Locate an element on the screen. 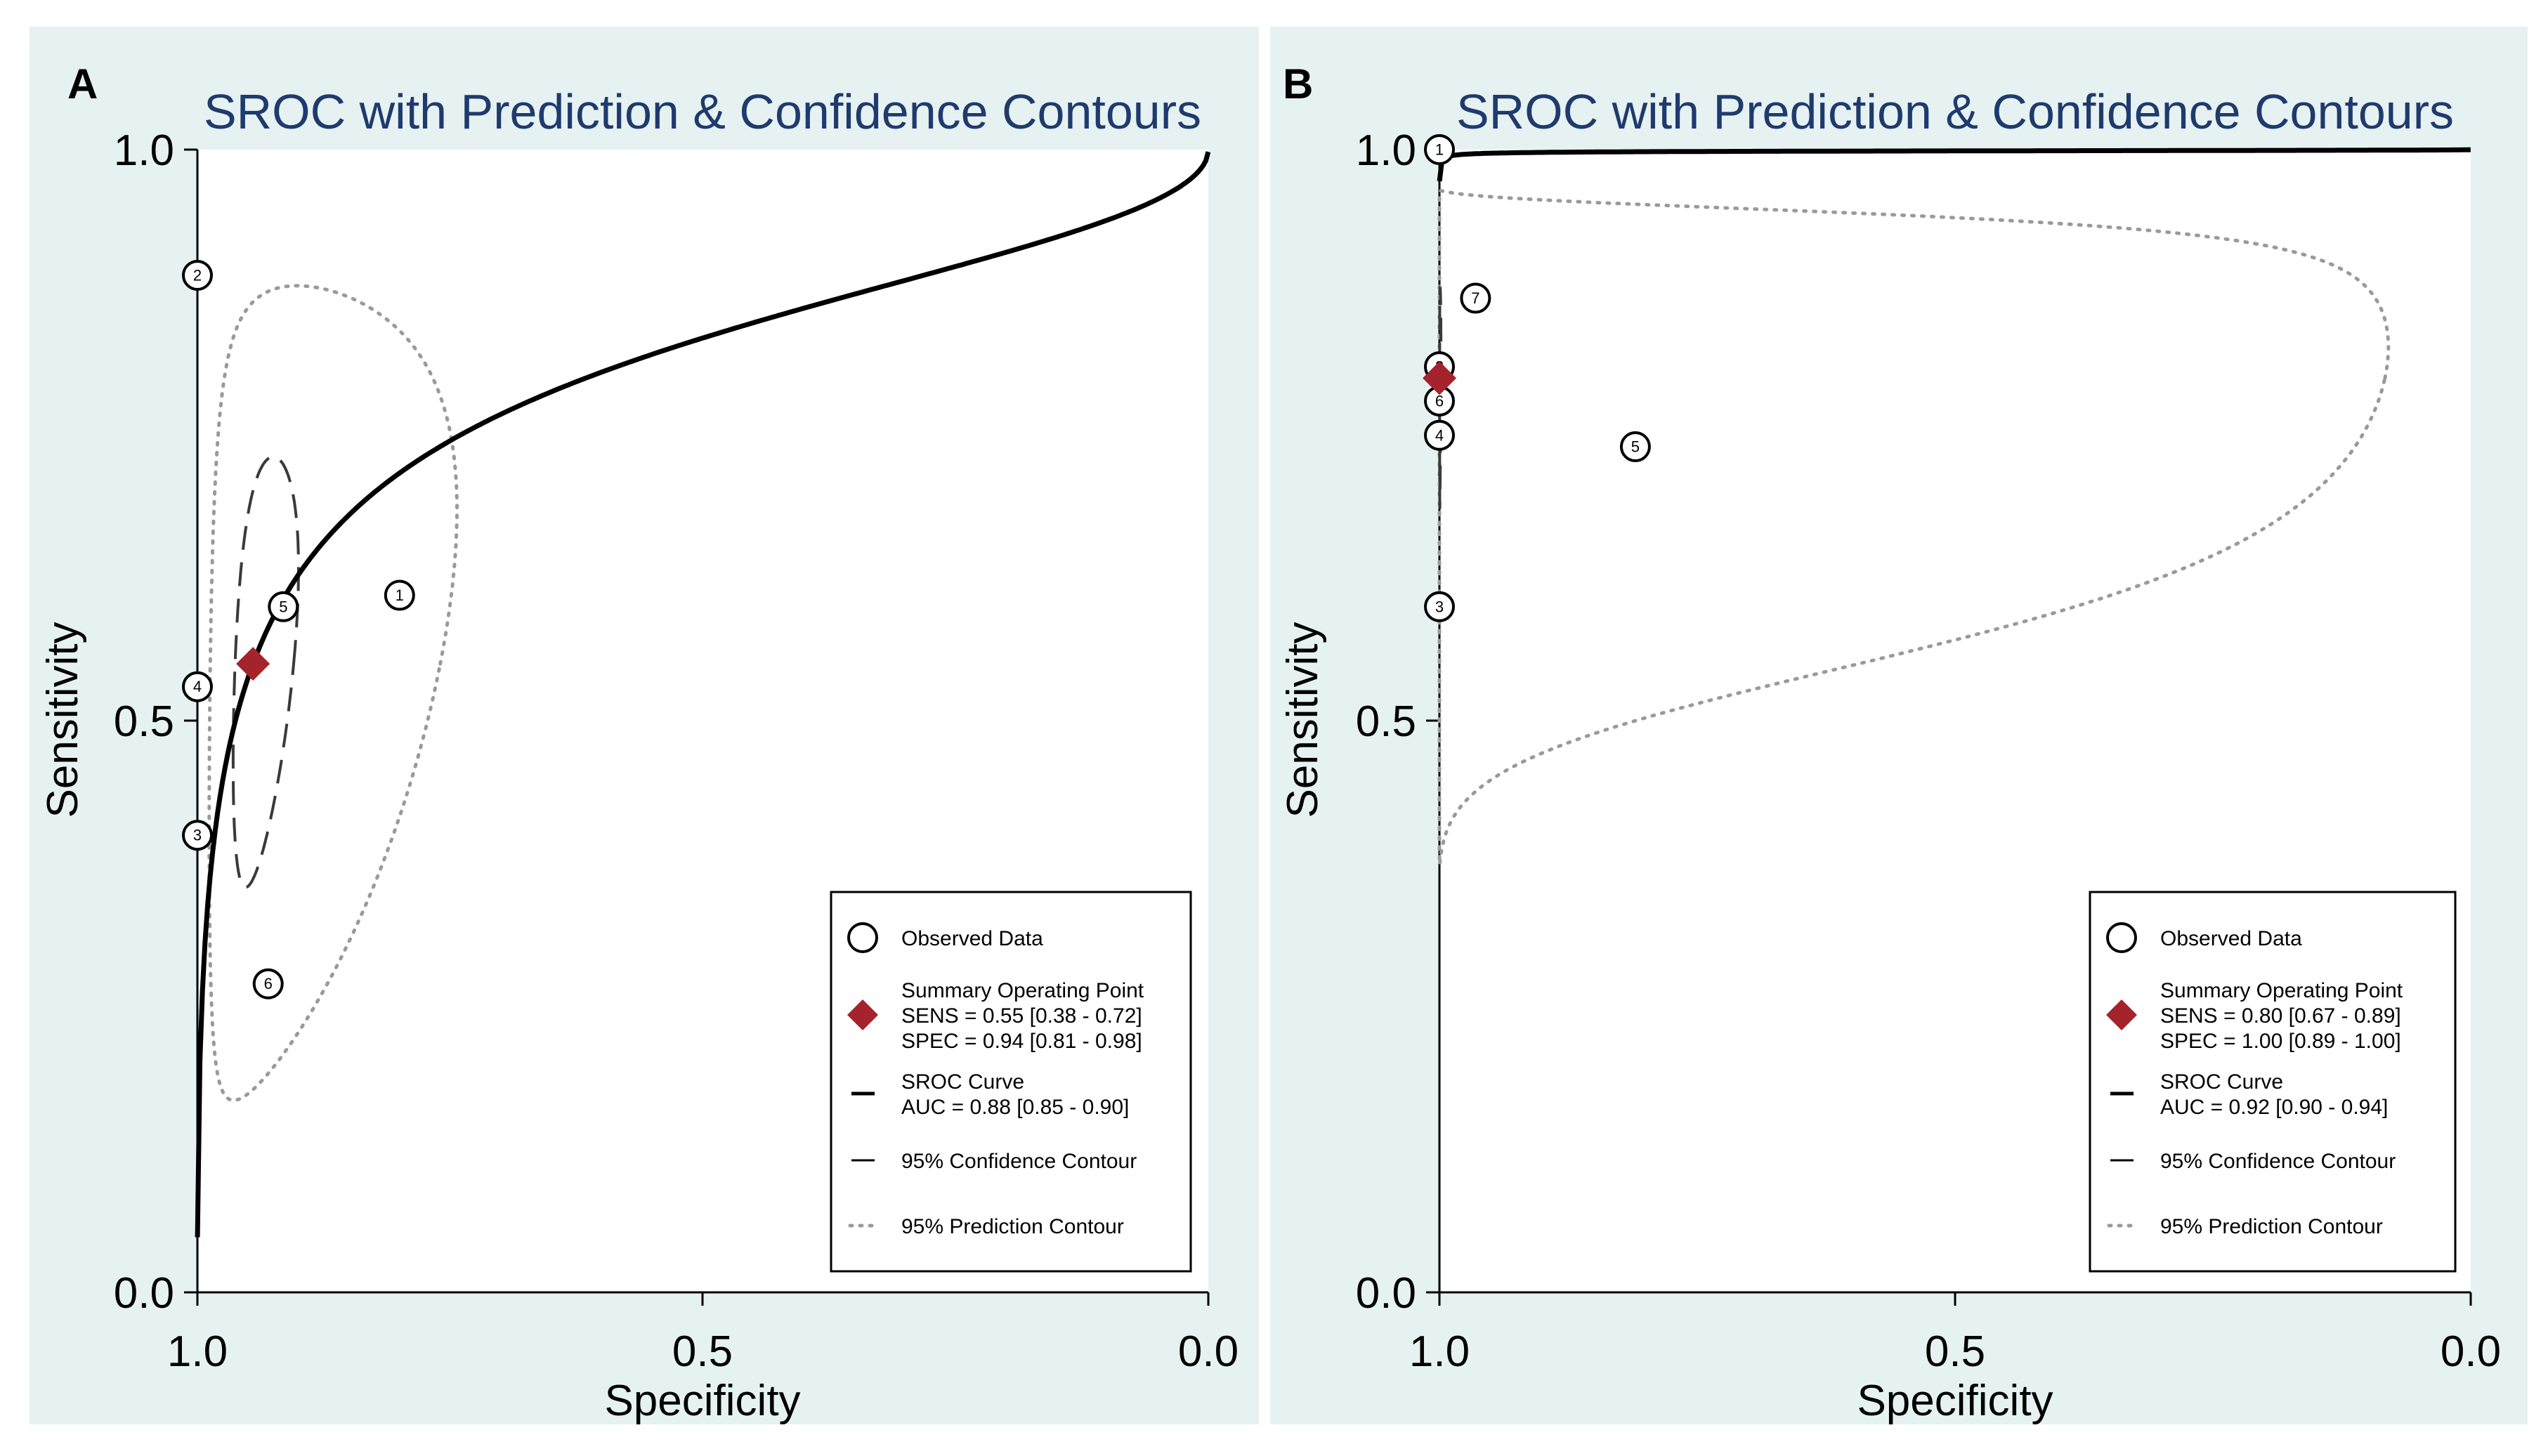  panel-a-x-tick-label-0: 0.0 is located at coordinates (1208, 1351).